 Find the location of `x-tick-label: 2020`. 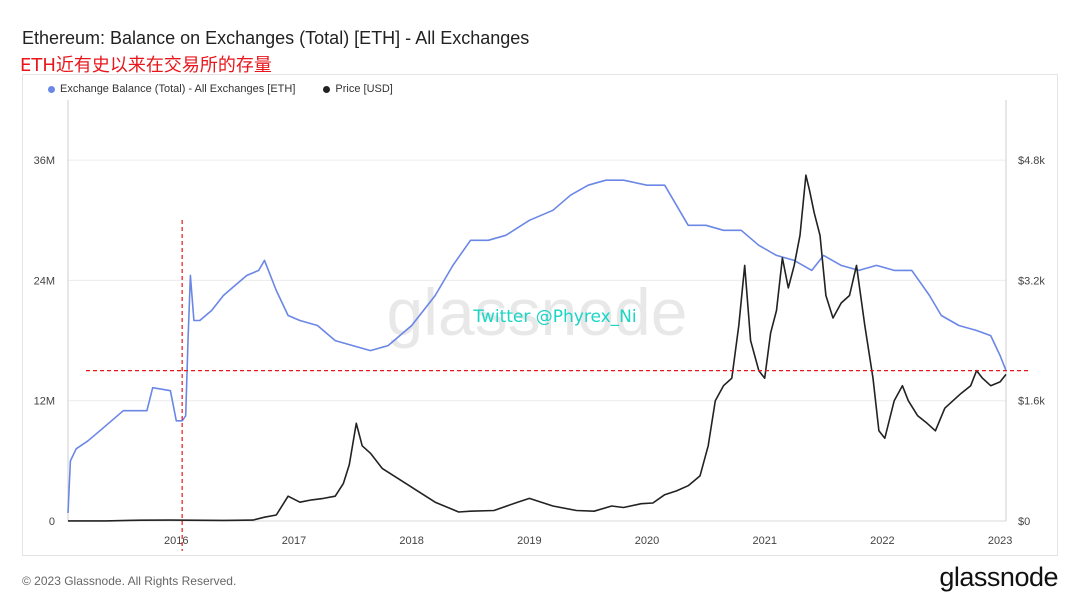

x-tick-label: 2020 is located at coordinates (647, 541).